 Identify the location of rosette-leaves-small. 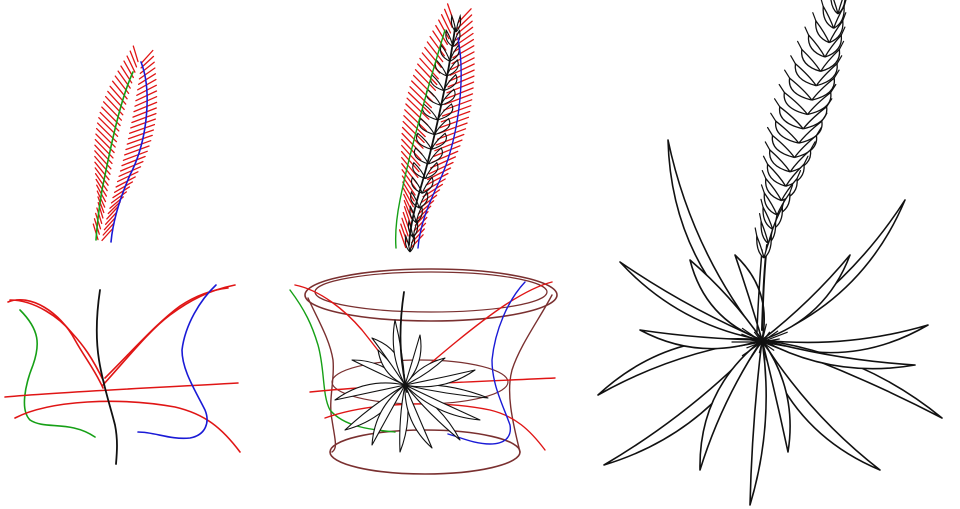
(411, 386).